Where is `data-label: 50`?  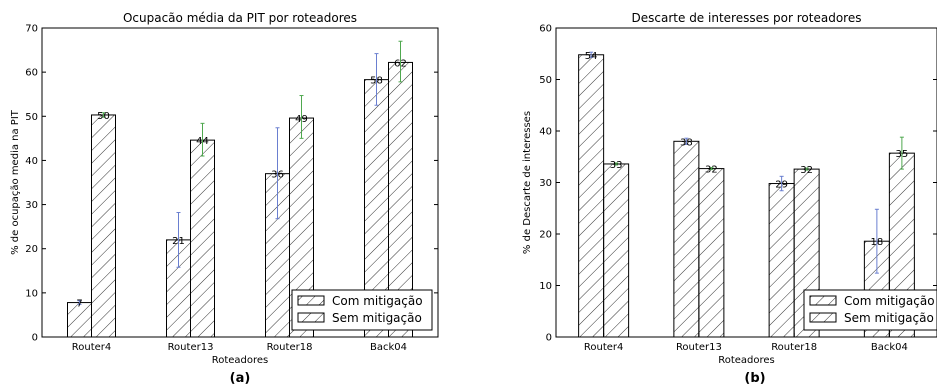 data-label: 50 is located at coordinates (103, 116).